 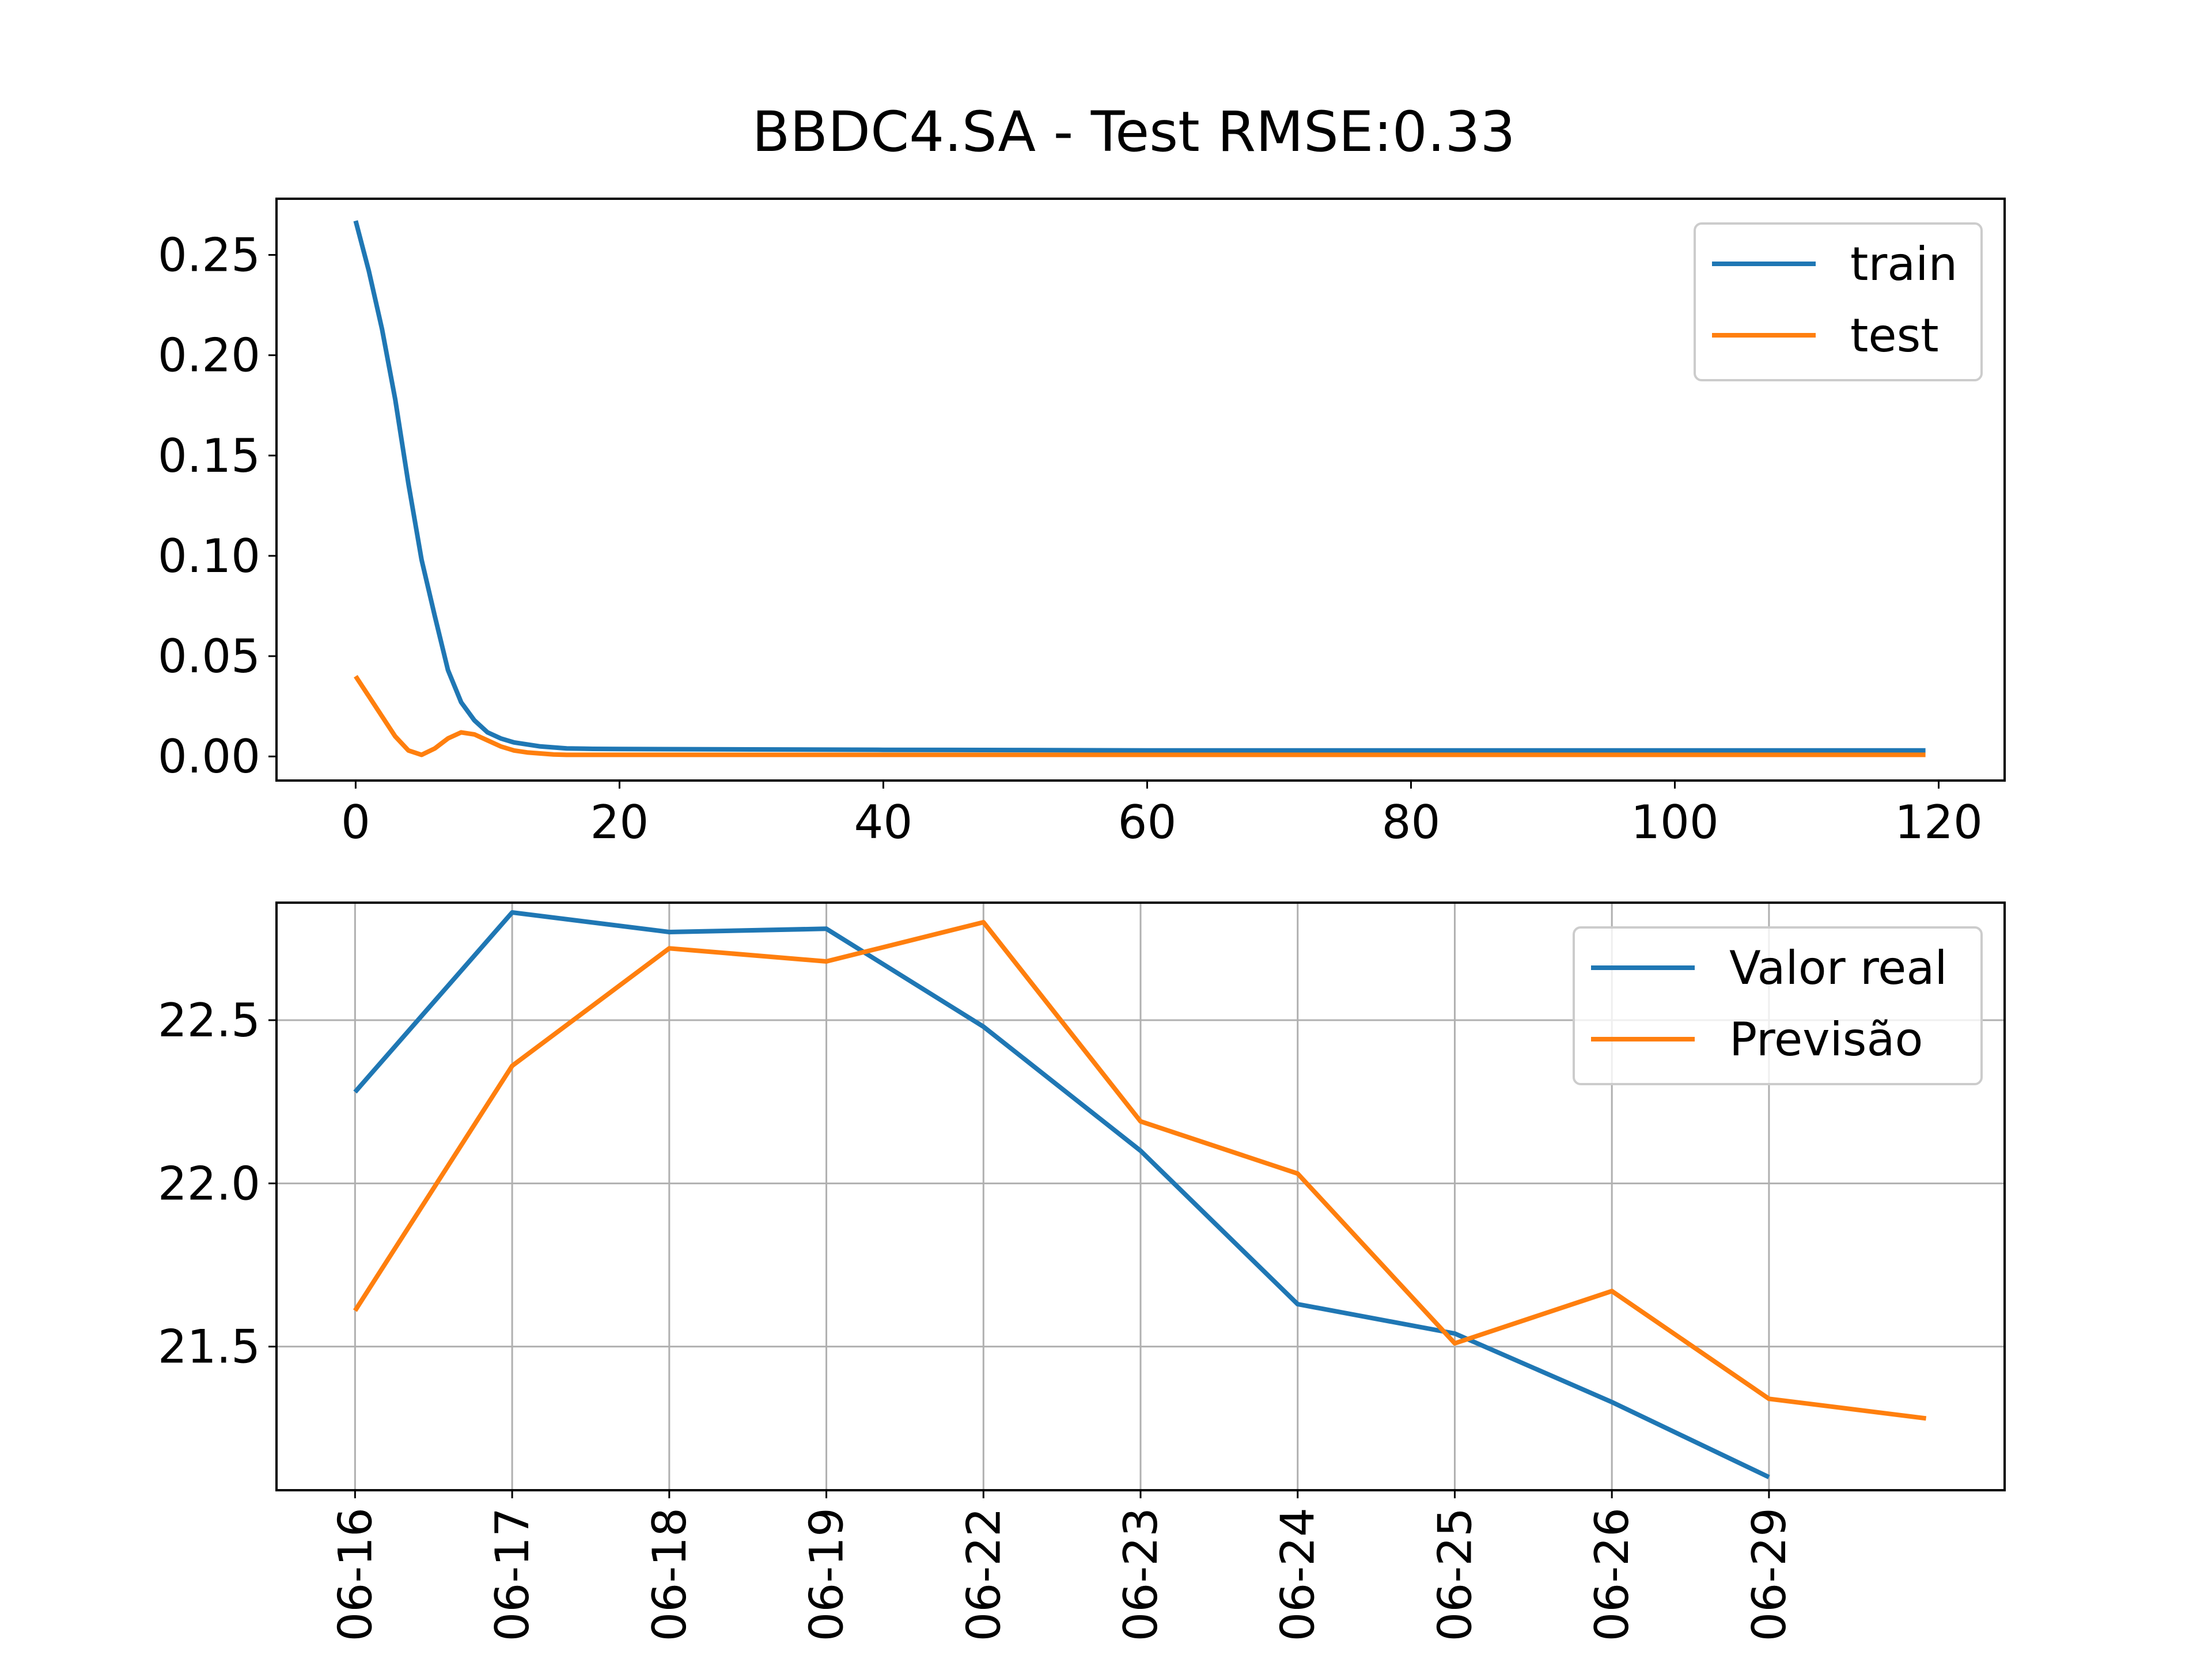 I want to click on y-tick-label: 0.05, so click(x=209, y=656).